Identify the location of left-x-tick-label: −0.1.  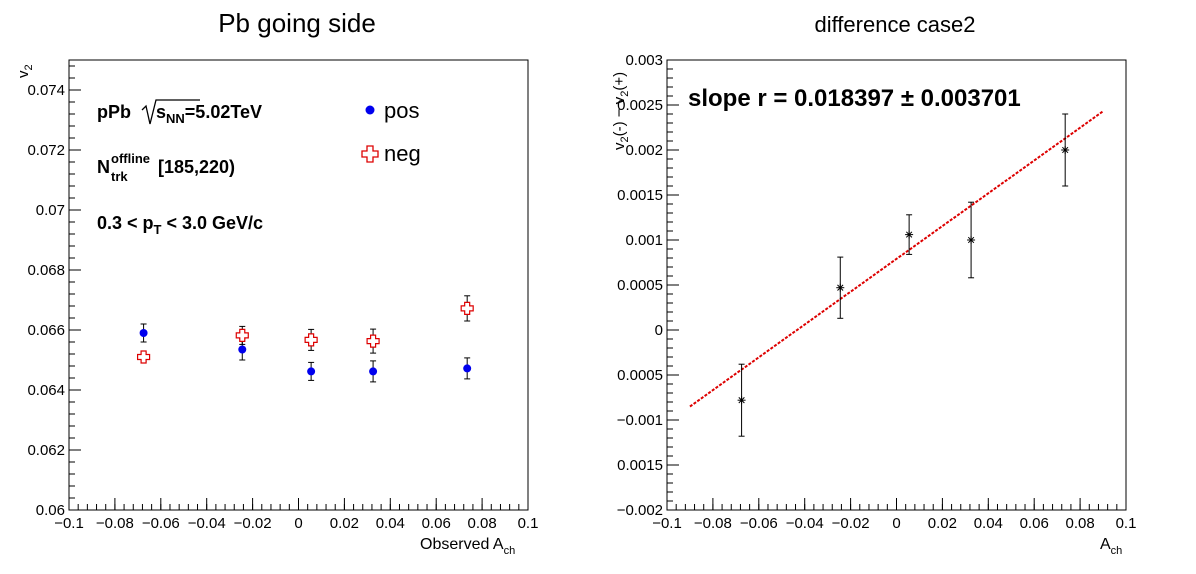
(69, 523).